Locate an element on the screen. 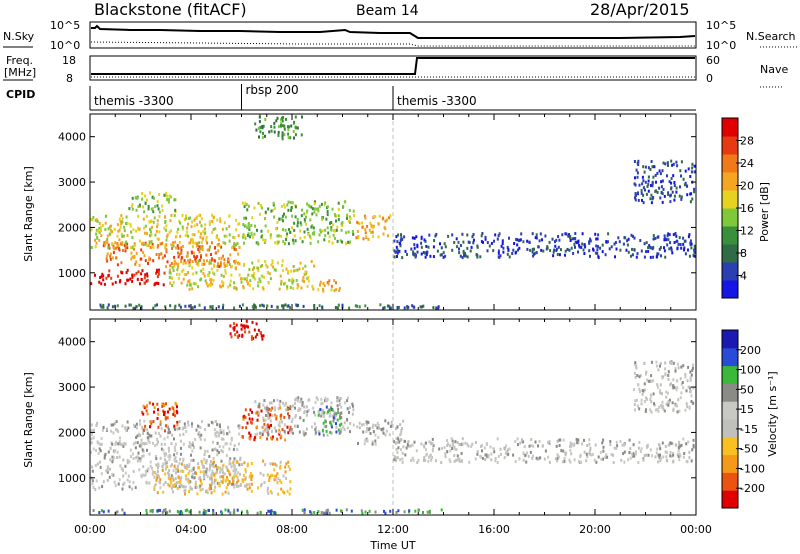 Image resolution: width=800 pixels, height=554 pixels. colorbar-swatch is located at coordinates (730, 463).